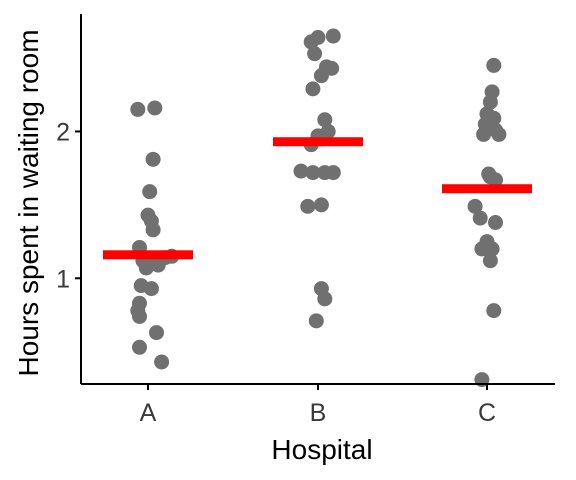 This screenshot has height=480, width=576. I want to click on y-tick-label: 1, so click(63, 279).